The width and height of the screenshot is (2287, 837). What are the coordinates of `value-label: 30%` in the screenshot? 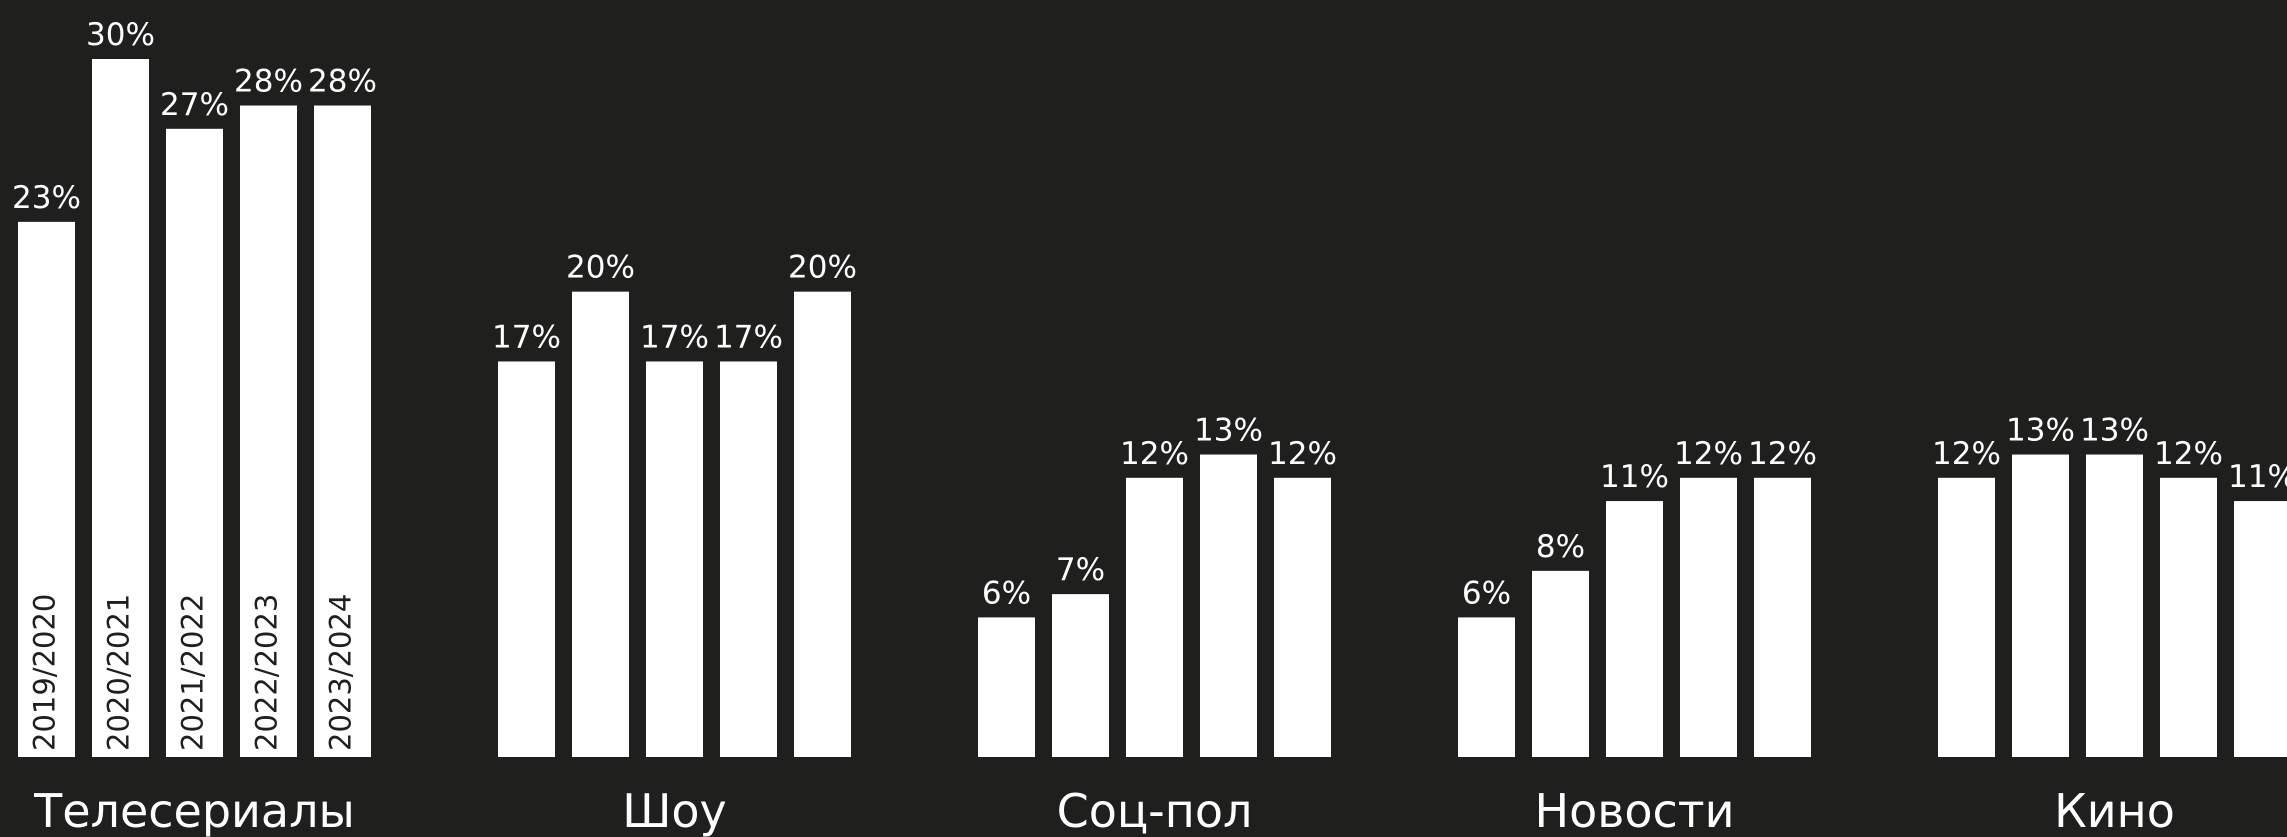 It's located at (120, 35).